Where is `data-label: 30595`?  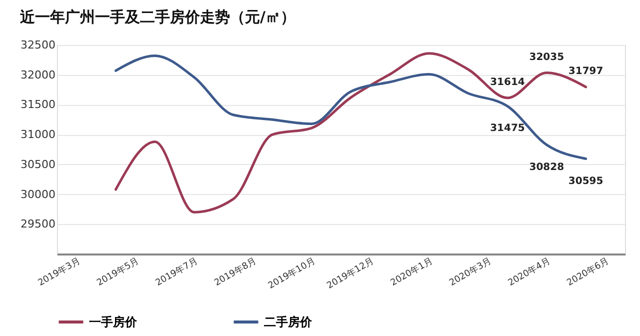 data-label: 30595 is located at coordinates (586, 181).